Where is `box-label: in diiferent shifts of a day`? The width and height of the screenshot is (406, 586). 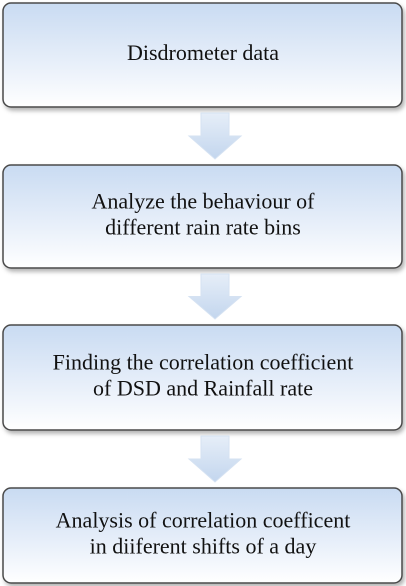
box-label: in diiferent shifts of a day is located at coordinates (203, 546).